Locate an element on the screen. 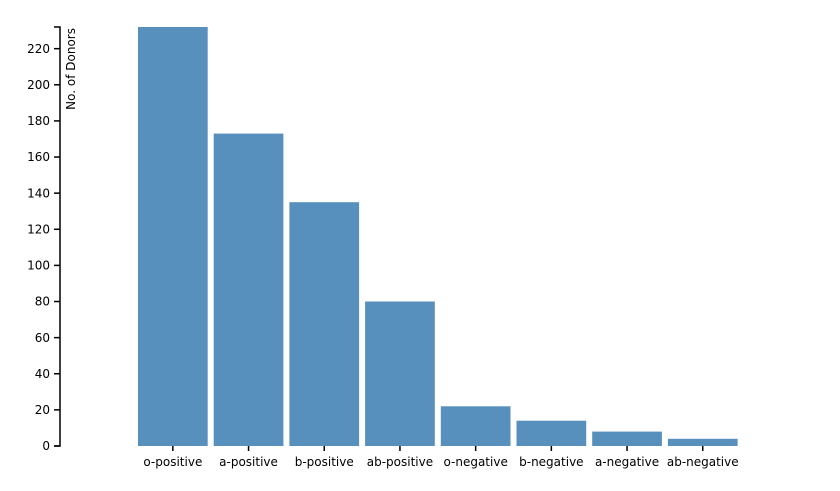 This screenshot has width=840, height=491. bar-ab-negative is located at coordinates (702, 442).